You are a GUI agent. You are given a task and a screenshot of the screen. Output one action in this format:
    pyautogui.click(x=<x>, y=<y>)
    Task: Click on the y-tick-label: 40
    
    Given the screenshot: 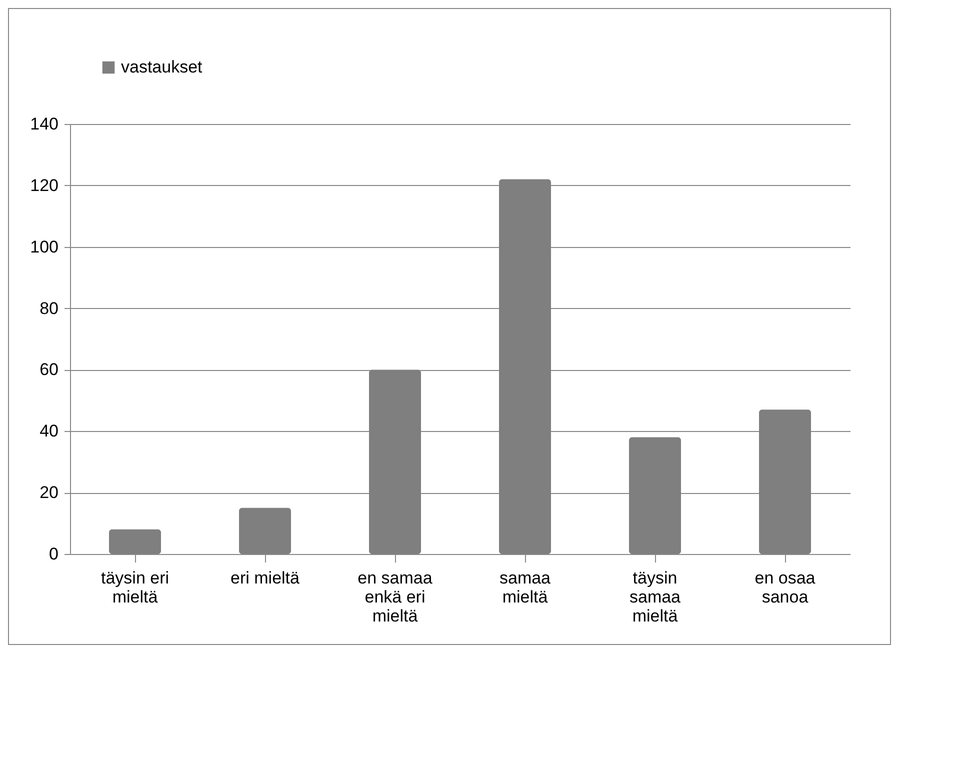 What is the action you would take?
    pyautogui.click(x=49, y=431)
    